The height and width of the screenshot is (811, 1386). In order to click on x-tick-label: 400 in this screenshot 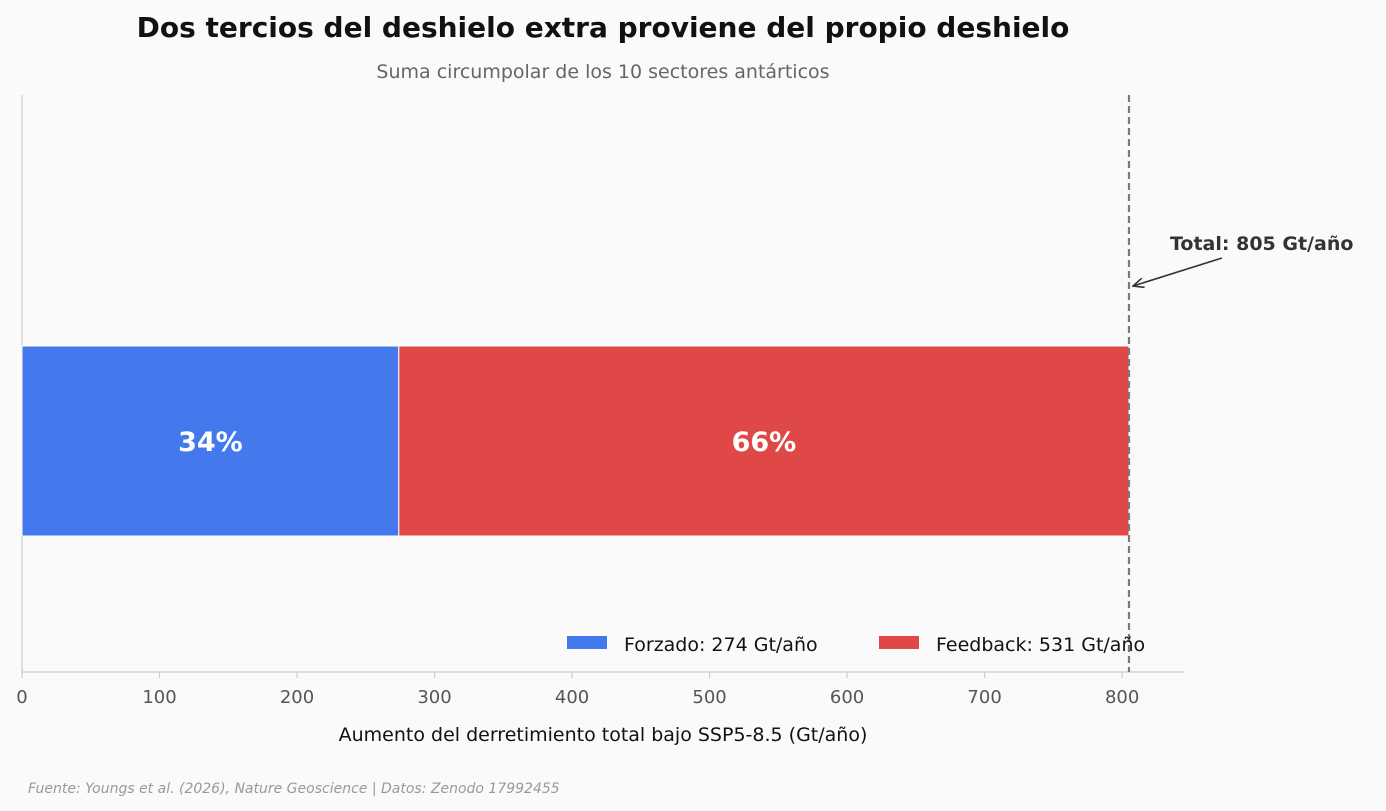, I will do `click(572, 697)`.